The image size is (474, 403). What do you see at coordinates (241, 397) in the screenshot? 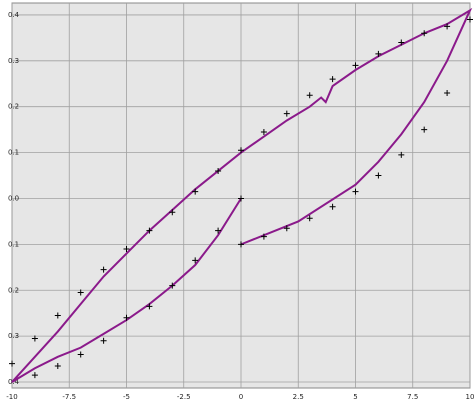
I see `x-tick-label: 0` at bounding box center [241, 397].